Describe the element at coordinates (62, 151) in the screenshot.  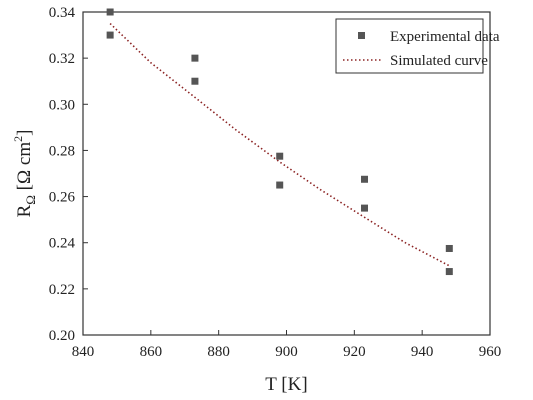
I see `y-tick-label: 0.28` at that location.